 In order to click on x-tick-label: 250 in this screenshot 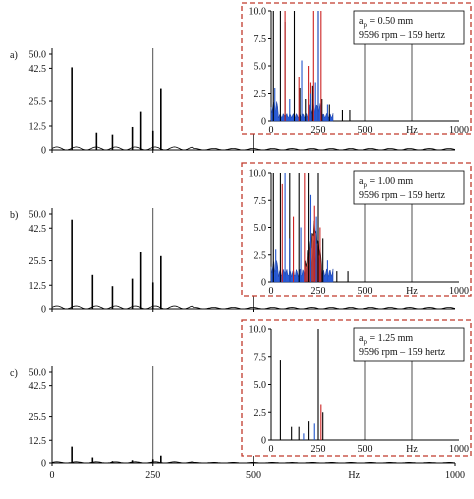, I will do `click(152, 475)`.